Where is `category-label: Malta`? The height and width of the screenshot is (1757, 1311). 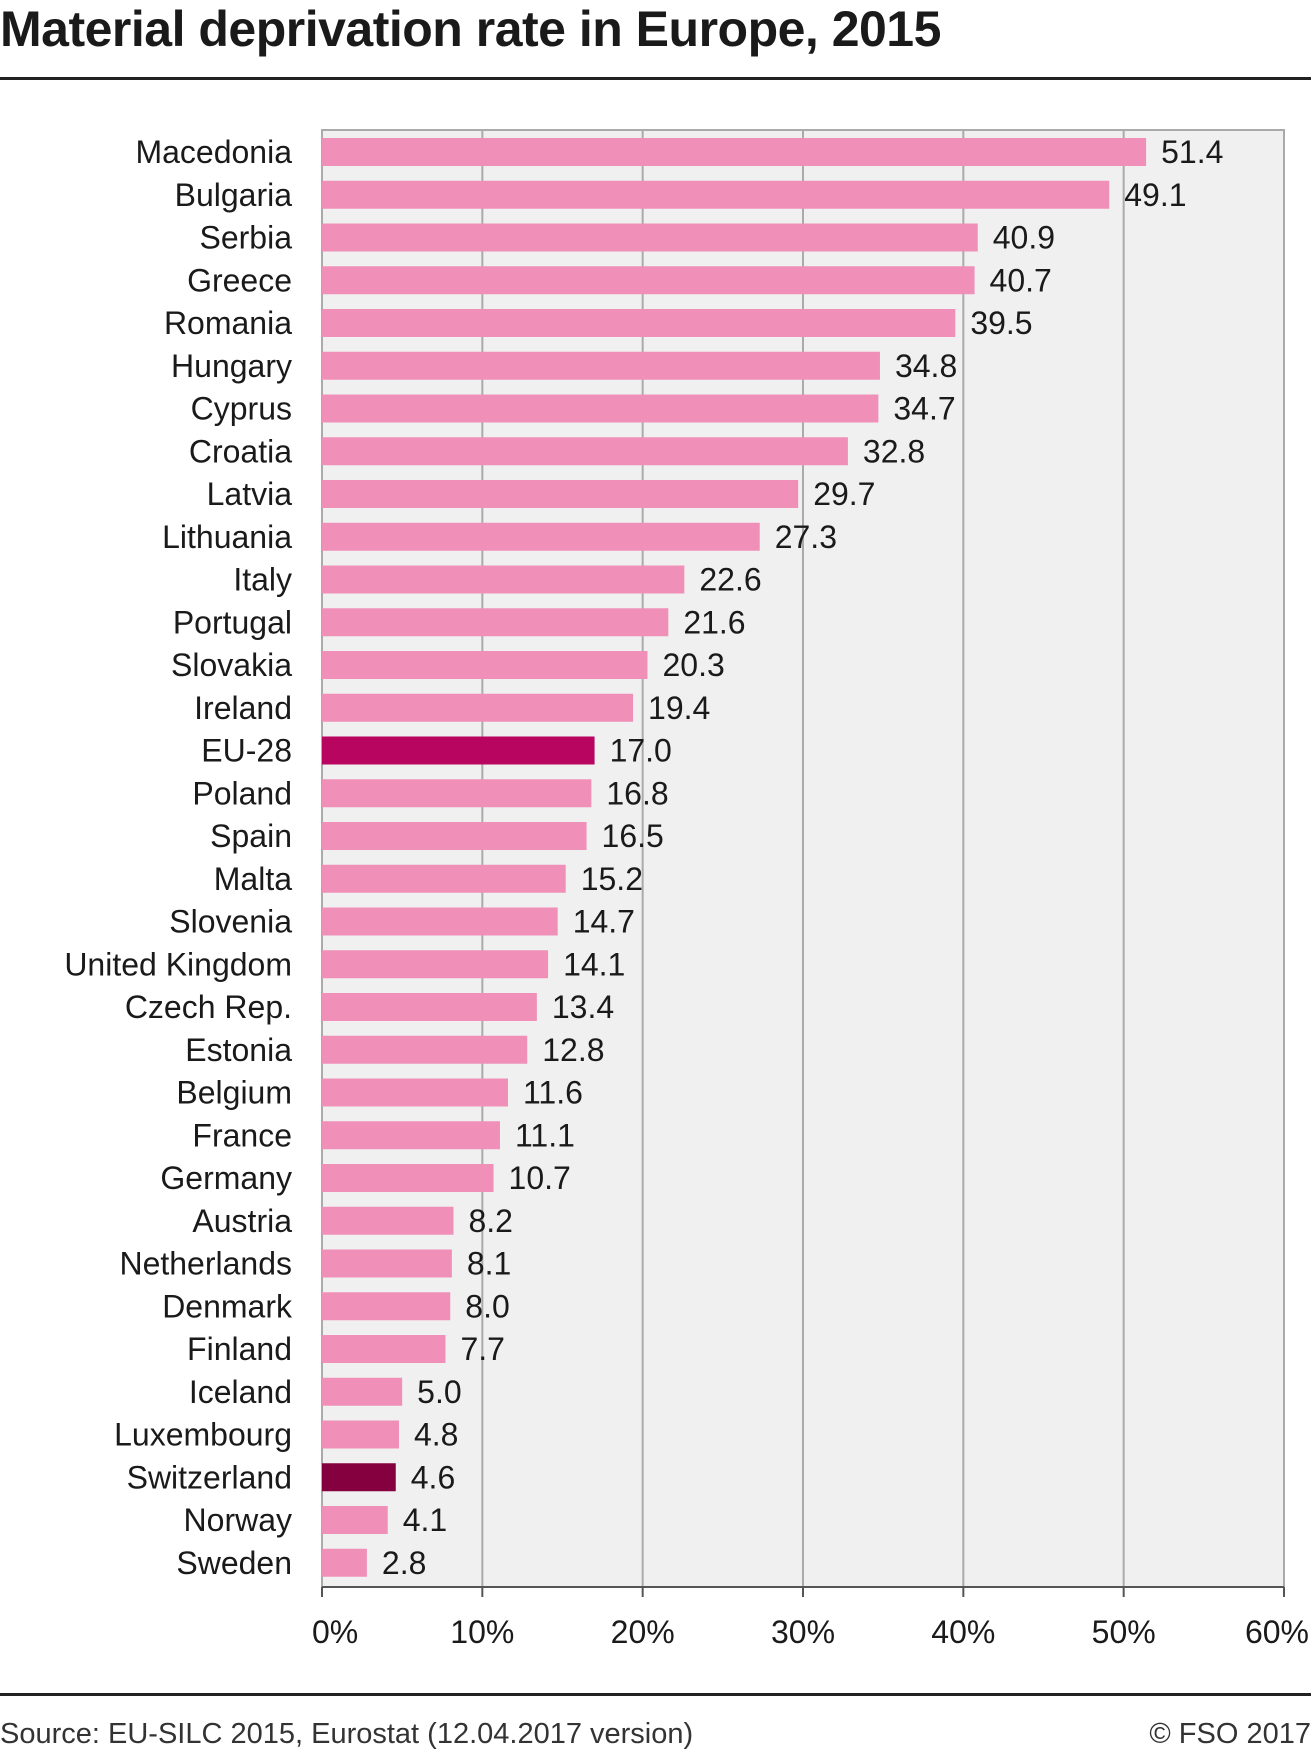 category-label: Malta is located at coordinates (253, 879).